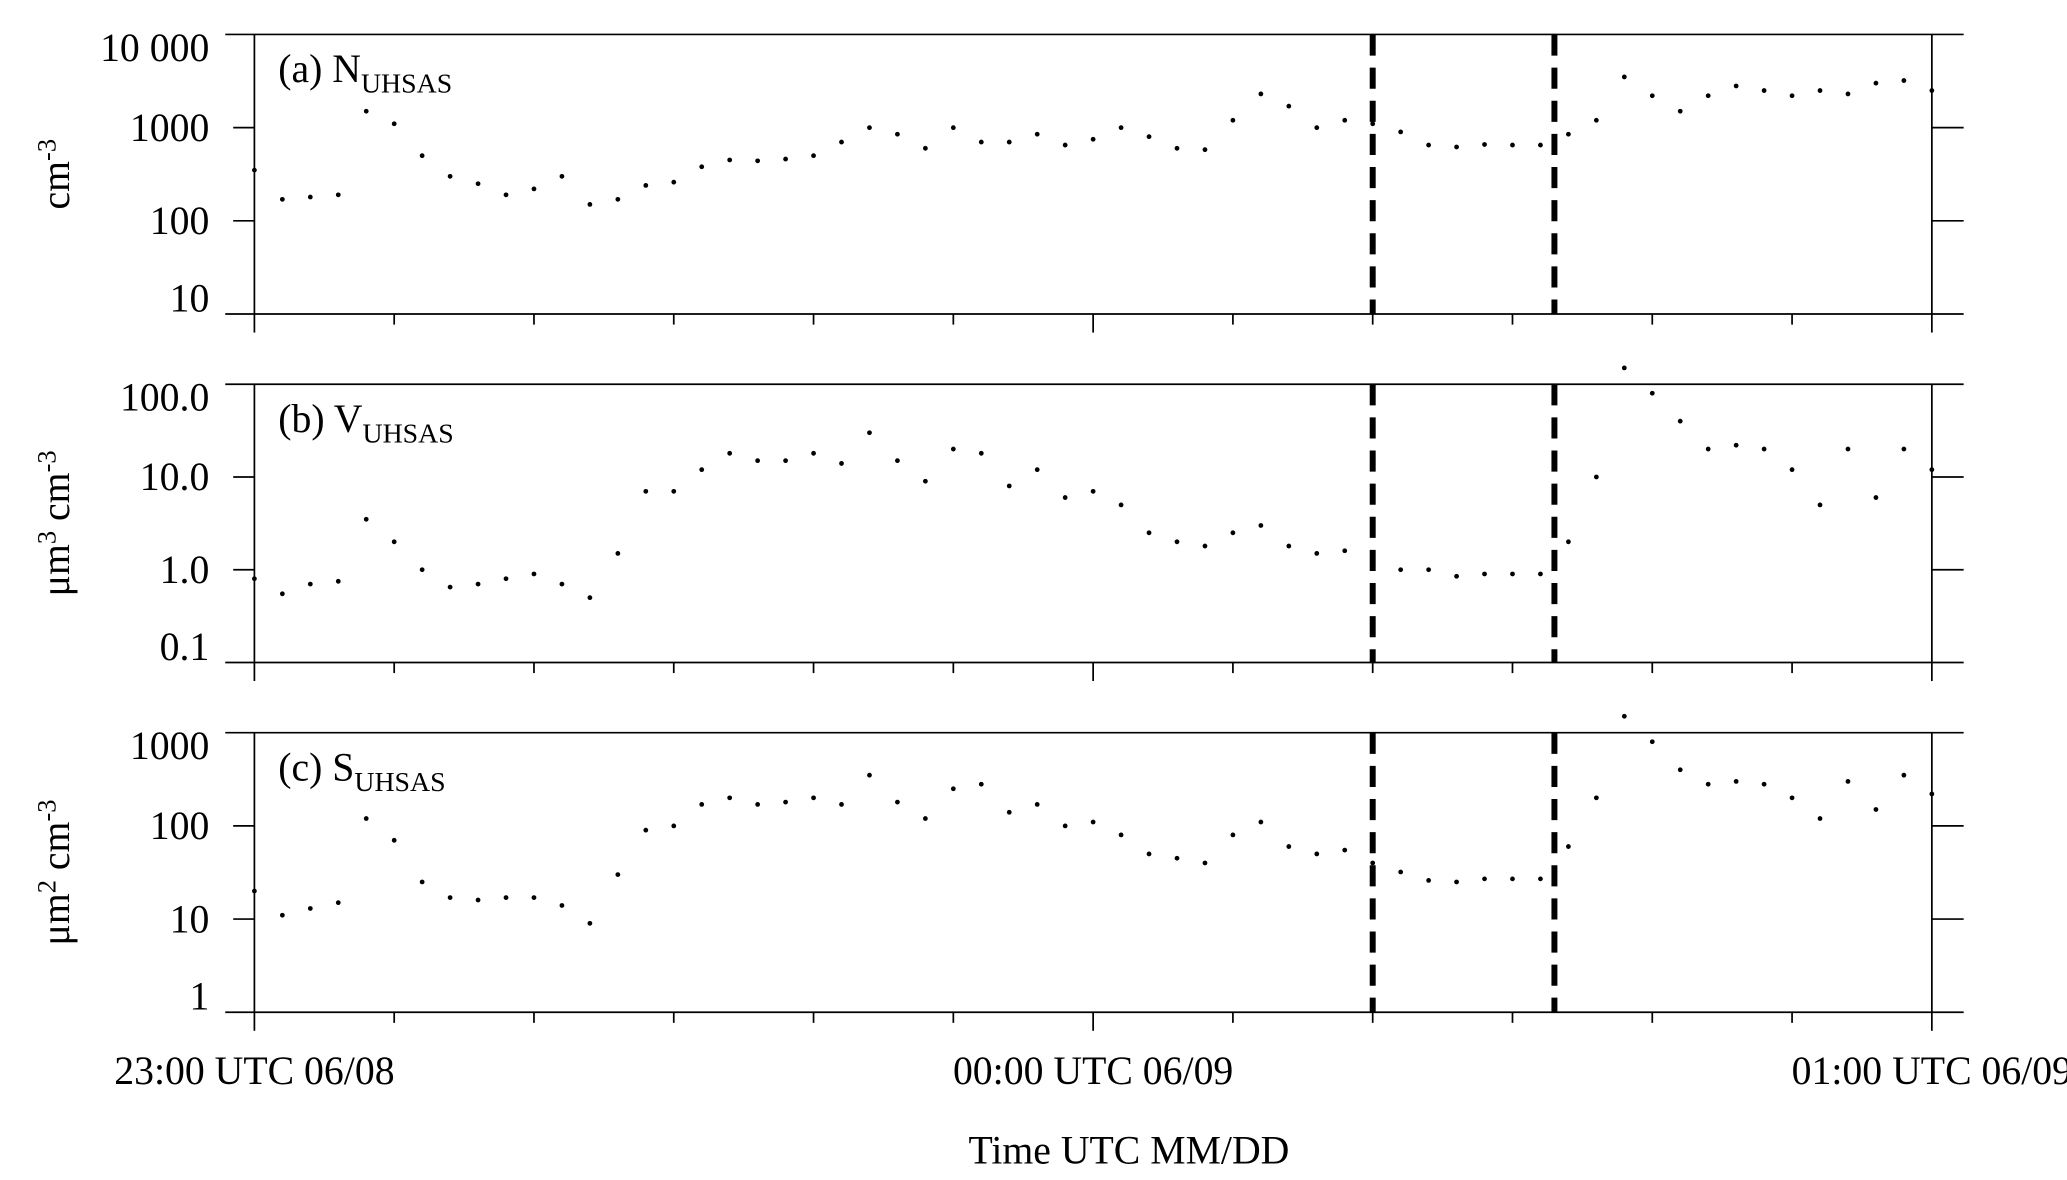  Describe the element at coordinates (190, 919) in the screenshot. I see `y-tick-label: 10` at that location.